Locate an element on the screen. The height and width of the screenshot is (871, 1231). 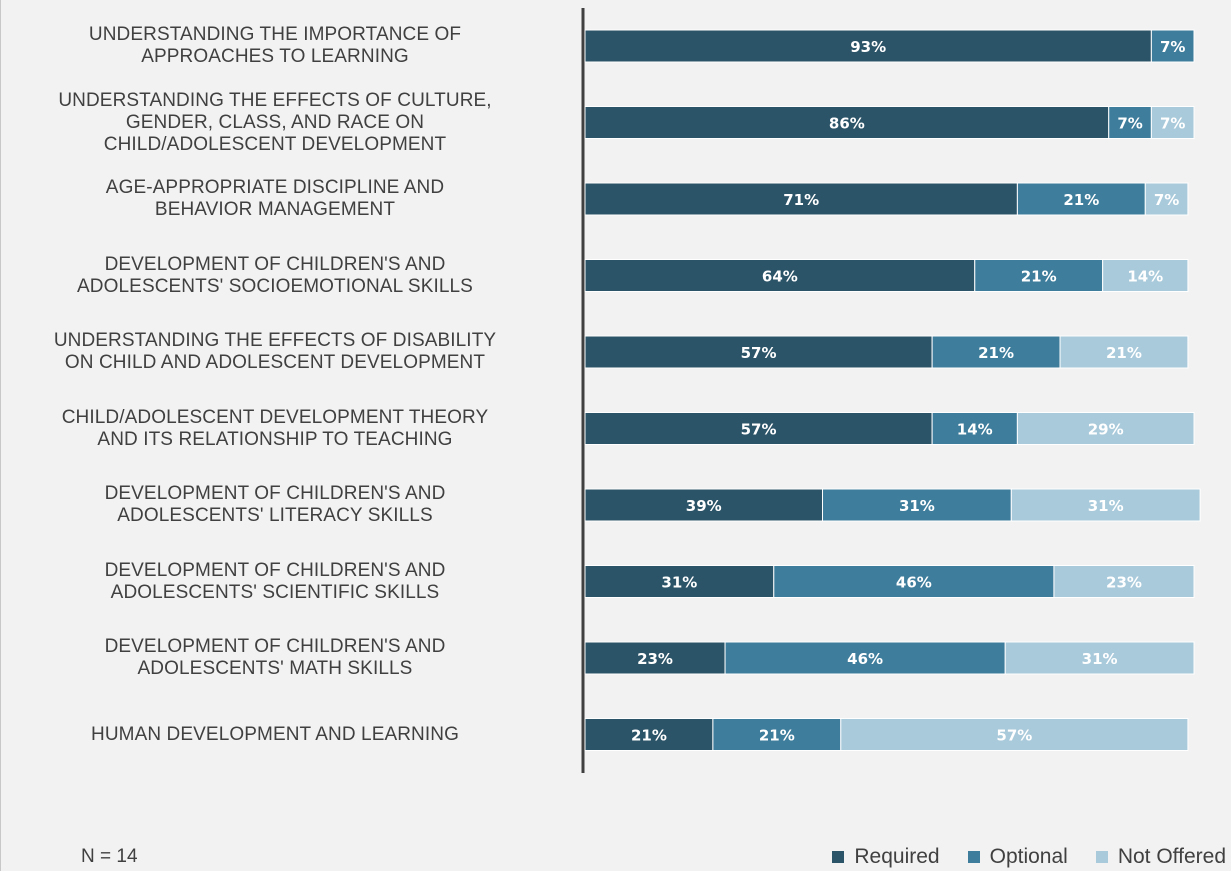
data-label: 71% is located at coordinates (801, 200).